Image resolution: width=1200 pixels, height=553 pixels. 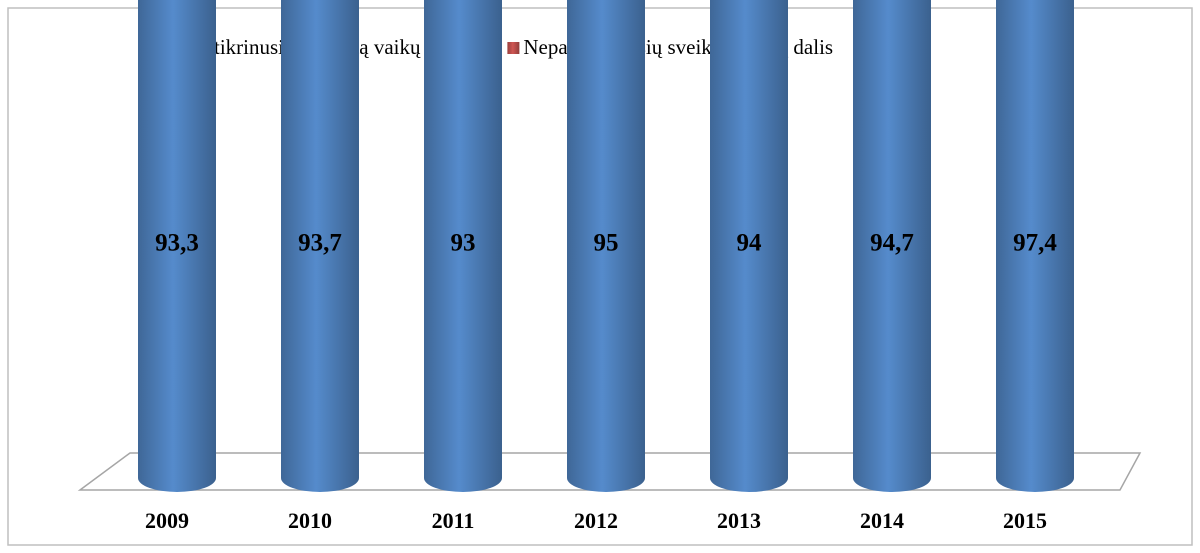 I want to click on data-label: 94, so click(x=750, y=243).